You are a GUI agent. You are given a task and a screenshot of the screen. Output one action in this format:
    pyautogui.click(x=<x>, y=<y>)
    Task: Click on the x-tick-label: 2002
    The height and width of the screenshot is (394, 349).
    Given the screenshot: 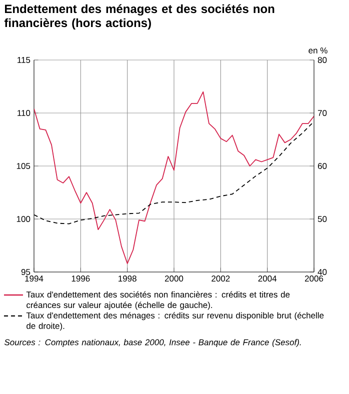 What is the action you would take?
    pyautogui.click(x=221, y=279)
    